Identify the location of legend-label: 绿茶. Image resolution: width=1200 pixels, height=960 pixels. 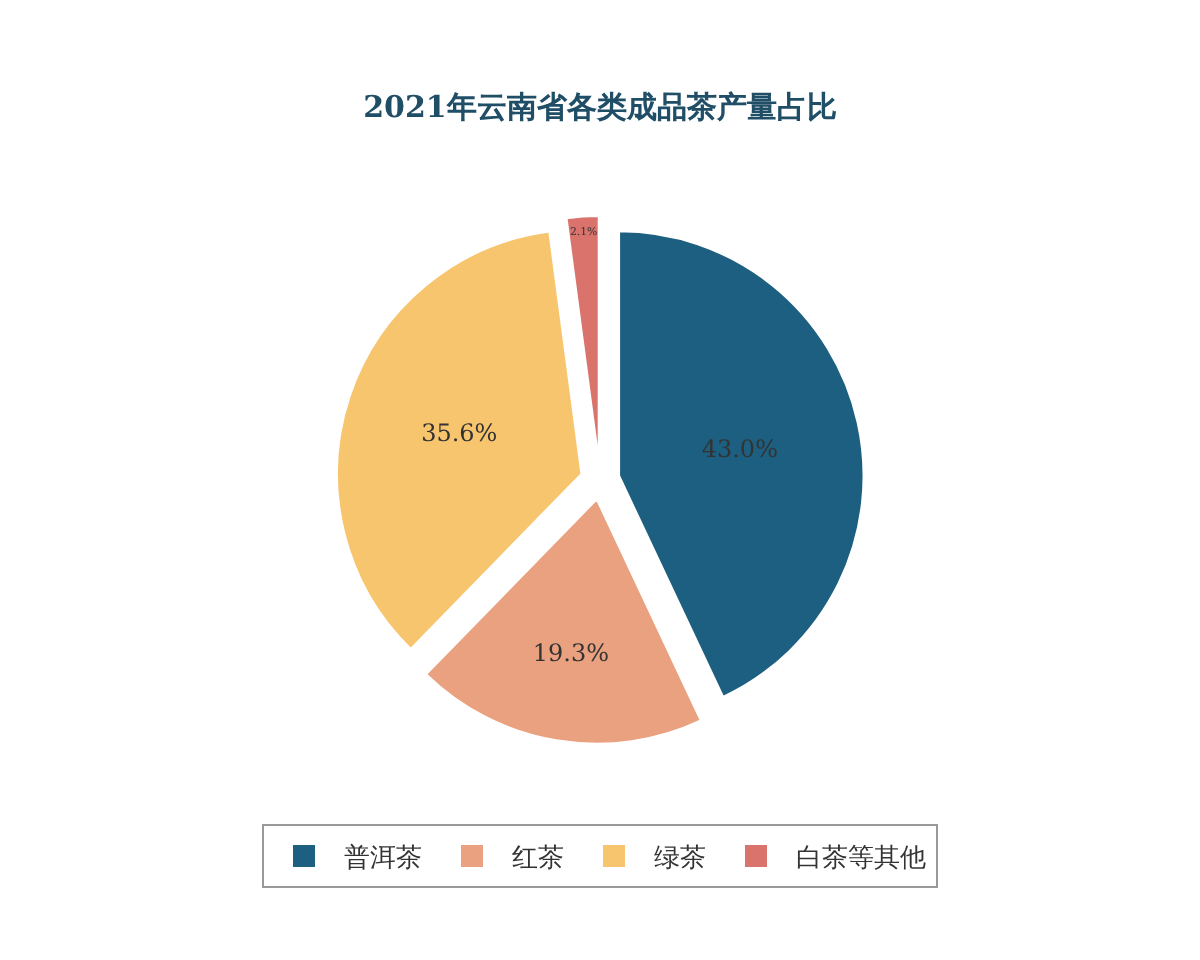
(680, 859).